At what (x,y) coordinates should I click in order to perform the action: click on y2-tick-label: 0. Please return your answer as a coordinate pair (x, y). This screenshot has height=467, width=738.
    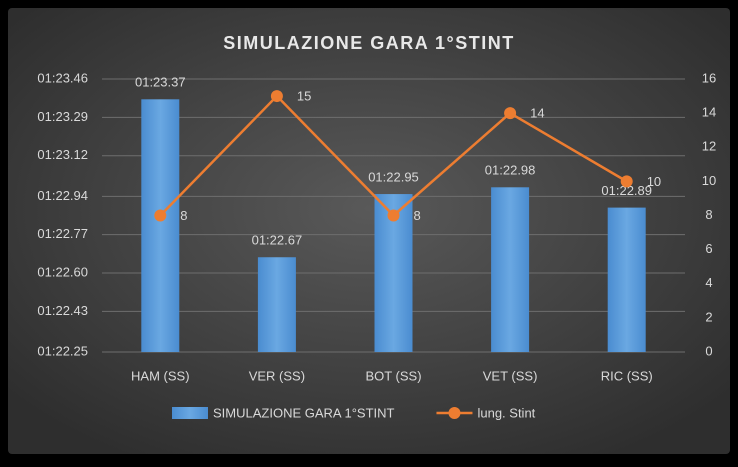
    Looking at the image, I should click on (708, 350).